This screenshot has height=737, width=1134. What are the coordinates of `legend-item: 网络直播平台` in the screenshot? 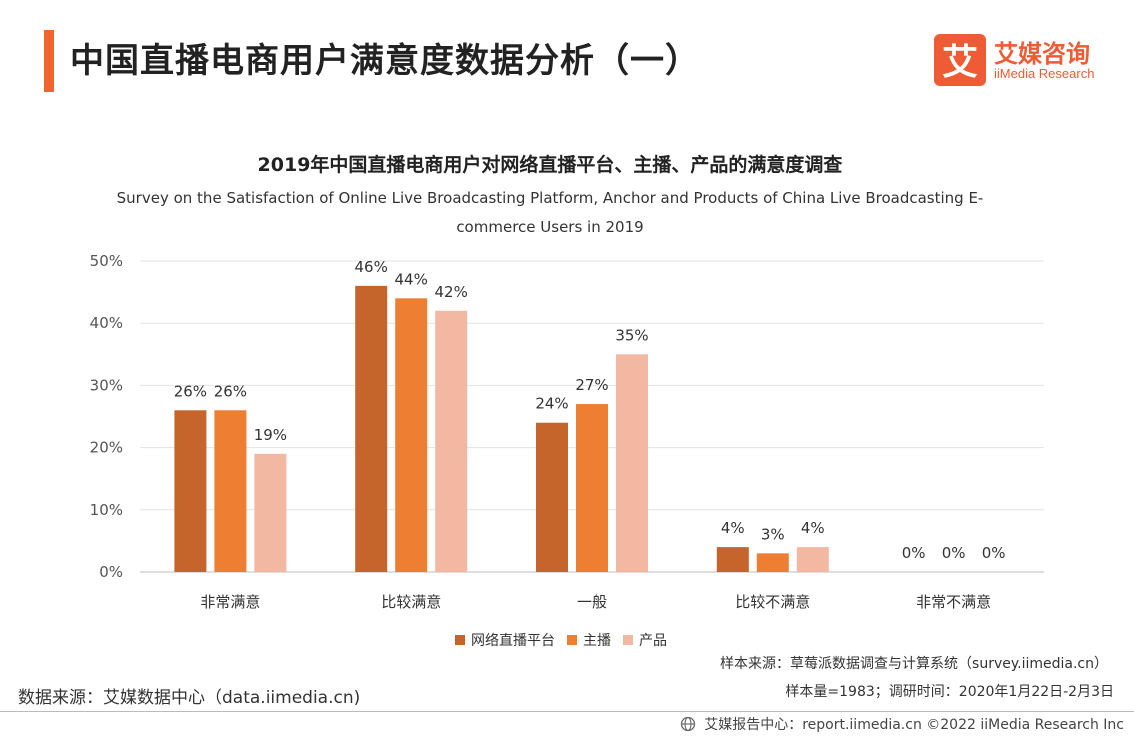 It's located at (505, 640).